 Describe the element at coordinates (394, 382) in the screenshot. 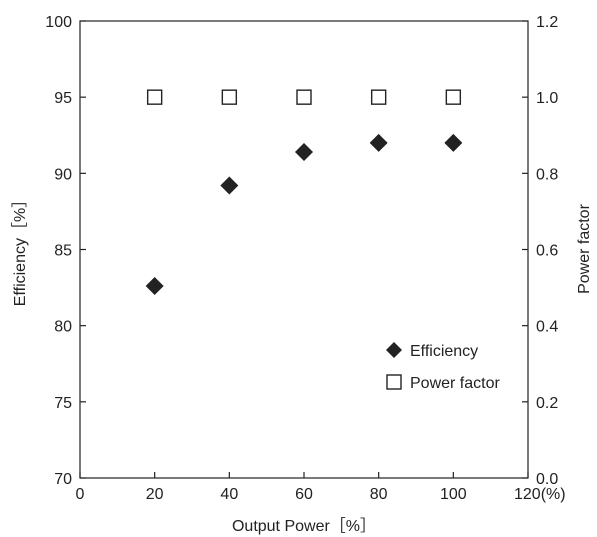

I see `legend-square-icon` at that location.